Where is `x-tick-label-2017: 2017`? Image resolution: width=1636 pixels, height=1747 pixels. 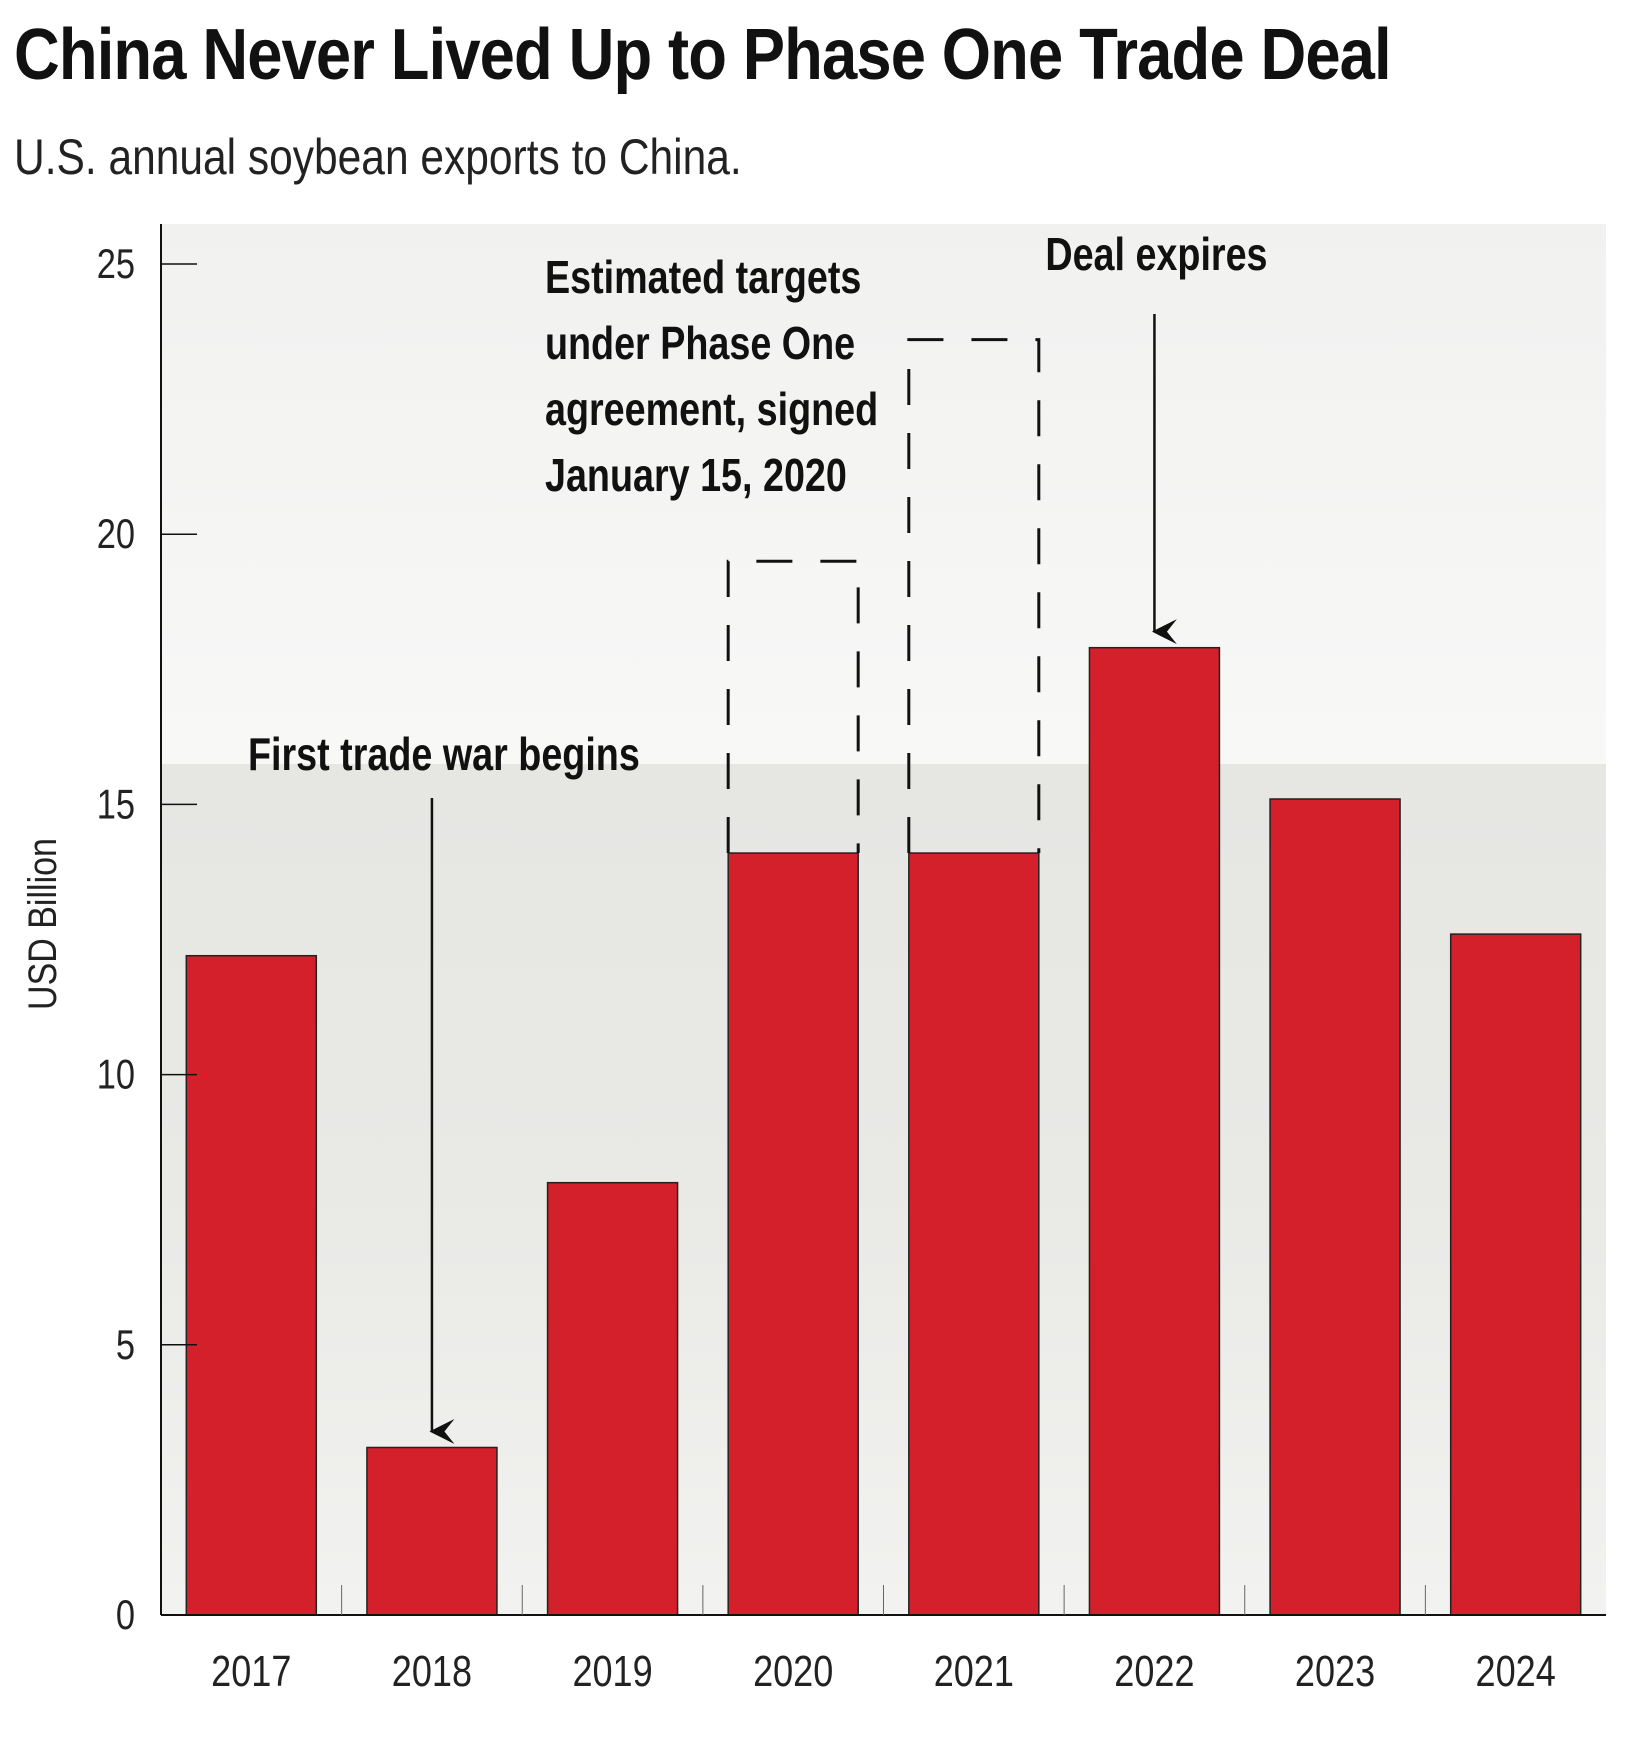
x-tick-label-2017: 2017 is located at coordinates (251, 1671).